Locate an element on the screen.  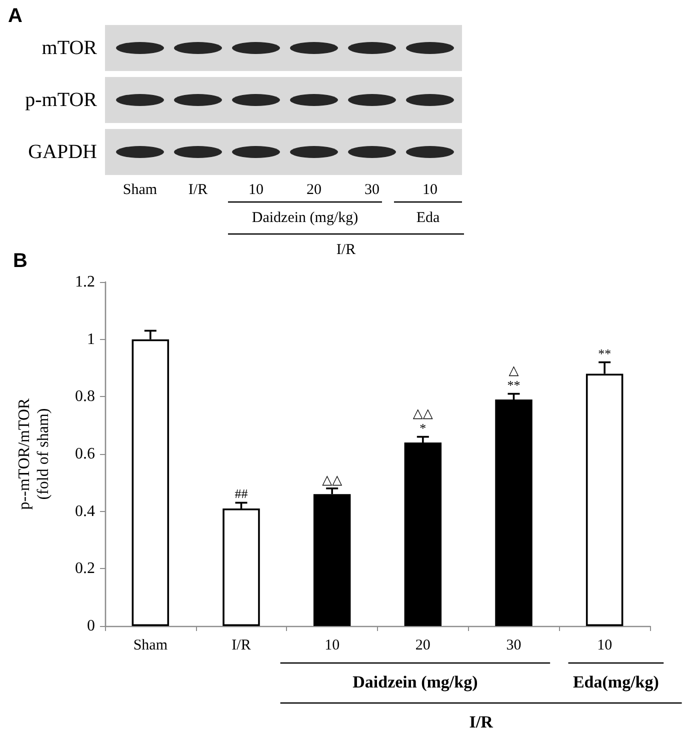
y-tick-label: 1.2 is located at coordinates (85, 282).